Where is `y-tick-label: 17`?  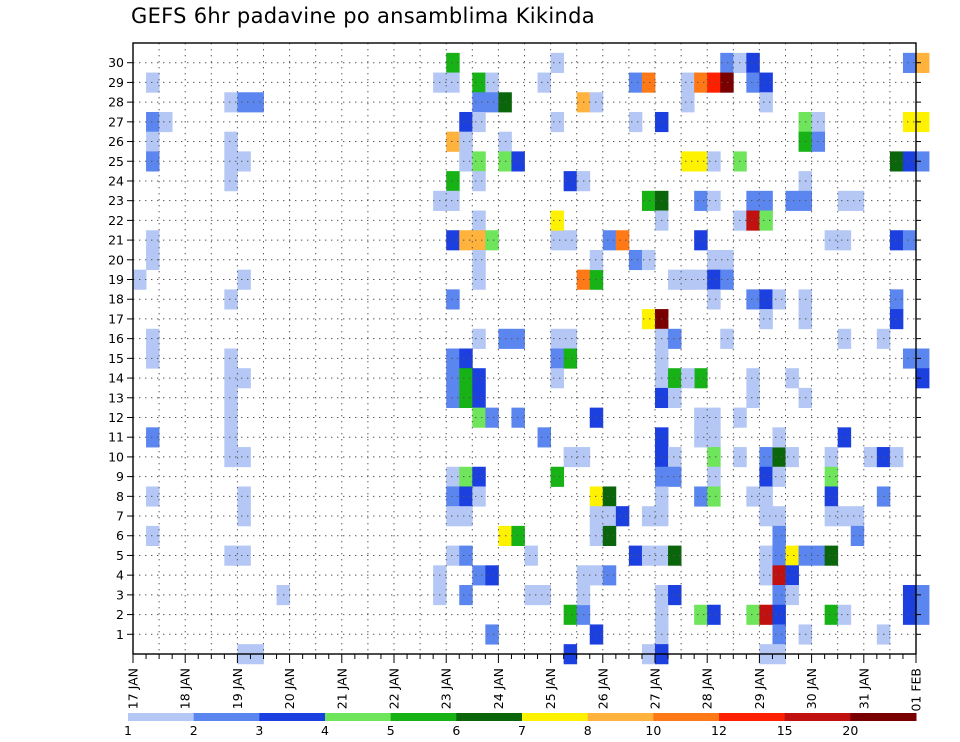 y-tick-label: 17 is located at coordinates (116, 318).